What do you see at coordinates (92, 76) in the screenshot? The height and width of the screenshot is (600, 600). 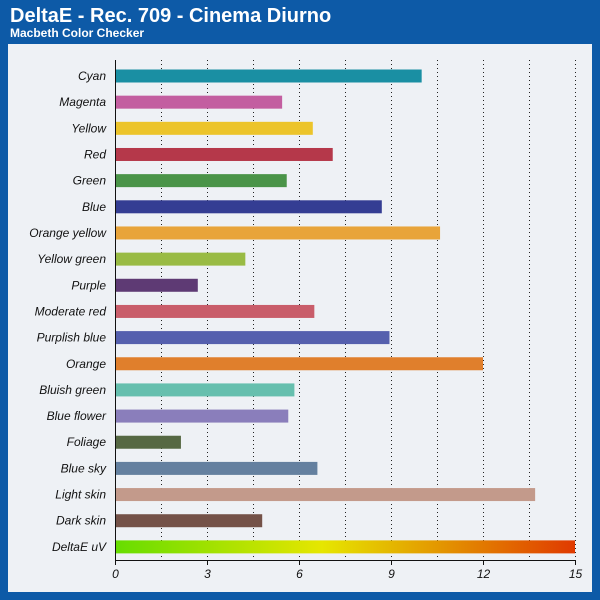 I see `category-label: Cyan` at bounding box center [92, 76].